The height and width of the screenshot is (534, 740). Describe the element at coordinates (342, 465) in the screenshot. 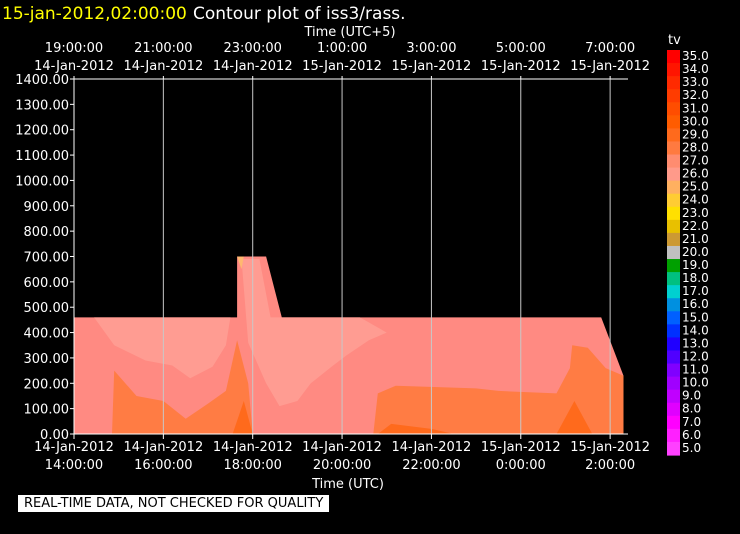

I see `x-tick-time-3: 20:00:00` at that location.